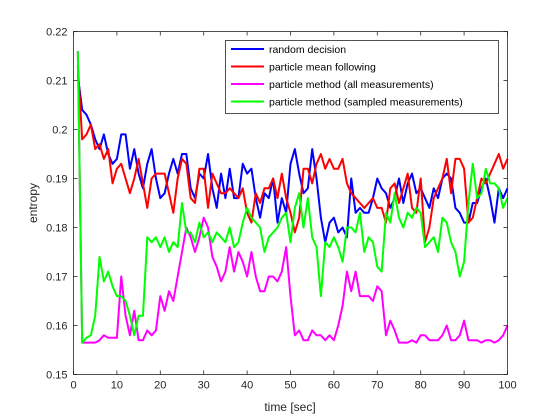  What do you see at coordinates (33, 203) in the screenshot?
I see `y-axis-label: entropy` at bounding box center [33, 203].